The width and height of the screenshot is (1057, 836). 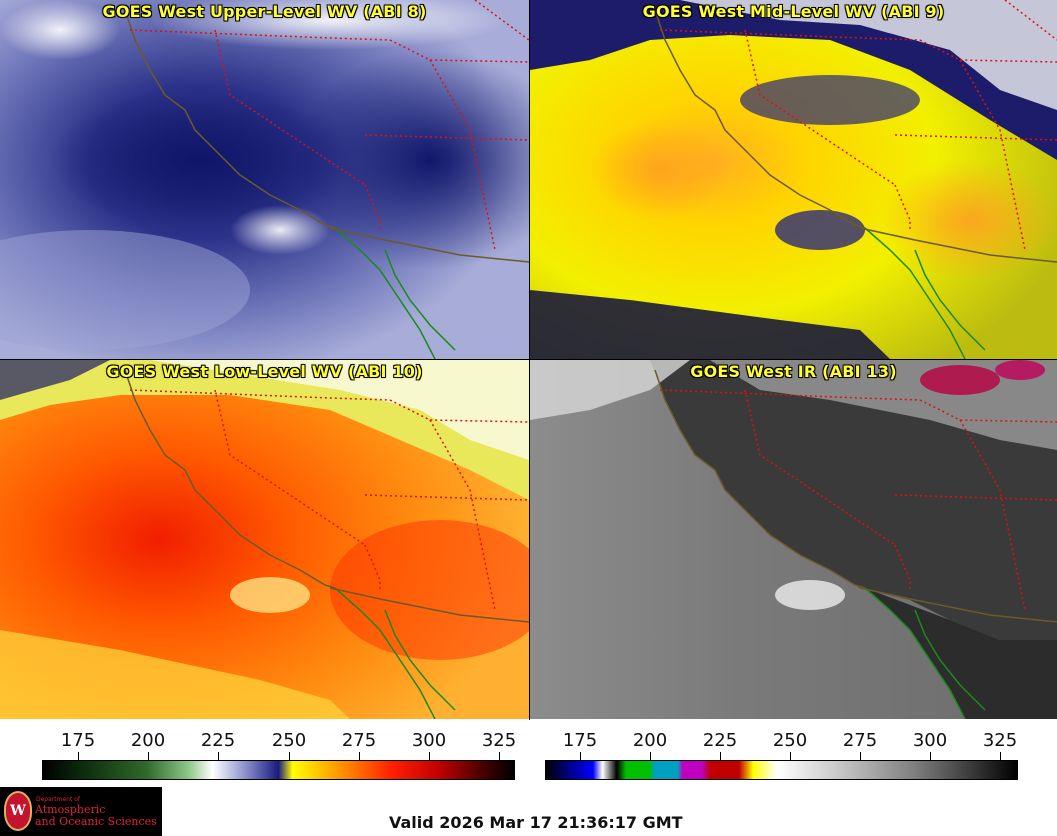 What do you see at coordinates (781, 770) in the screenshot?
I see `colorbar-right-gradient` at bounding box center [781, 770].